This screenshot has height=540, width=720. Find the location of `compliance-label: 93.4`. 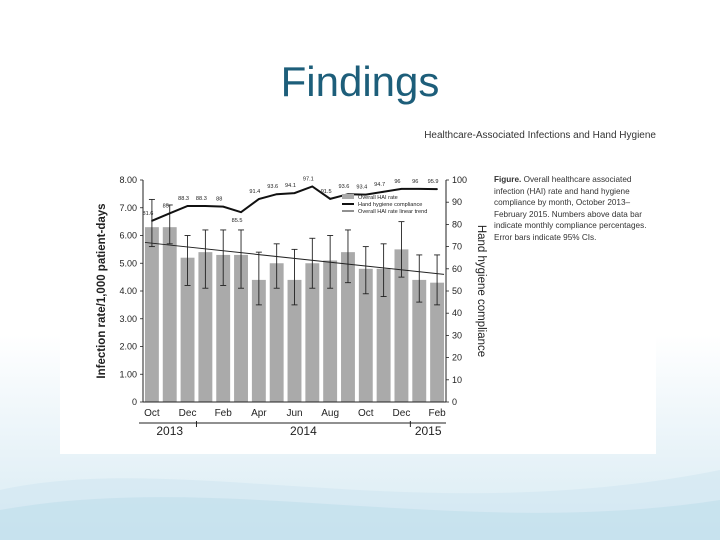

compliance-label: 93.4 is located at coordinates (361, 188).